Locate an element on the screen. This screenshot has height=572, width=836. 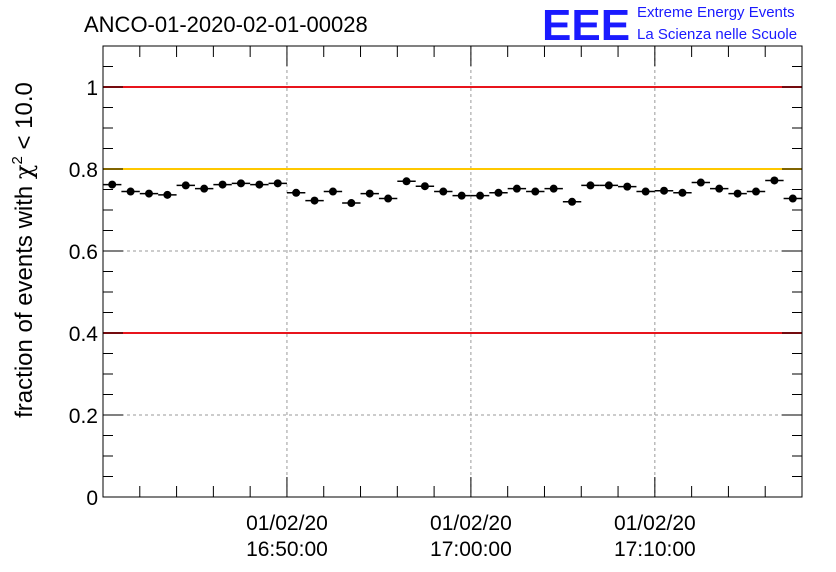
y-tick-label: 0 is located at coordinates (92, 498).